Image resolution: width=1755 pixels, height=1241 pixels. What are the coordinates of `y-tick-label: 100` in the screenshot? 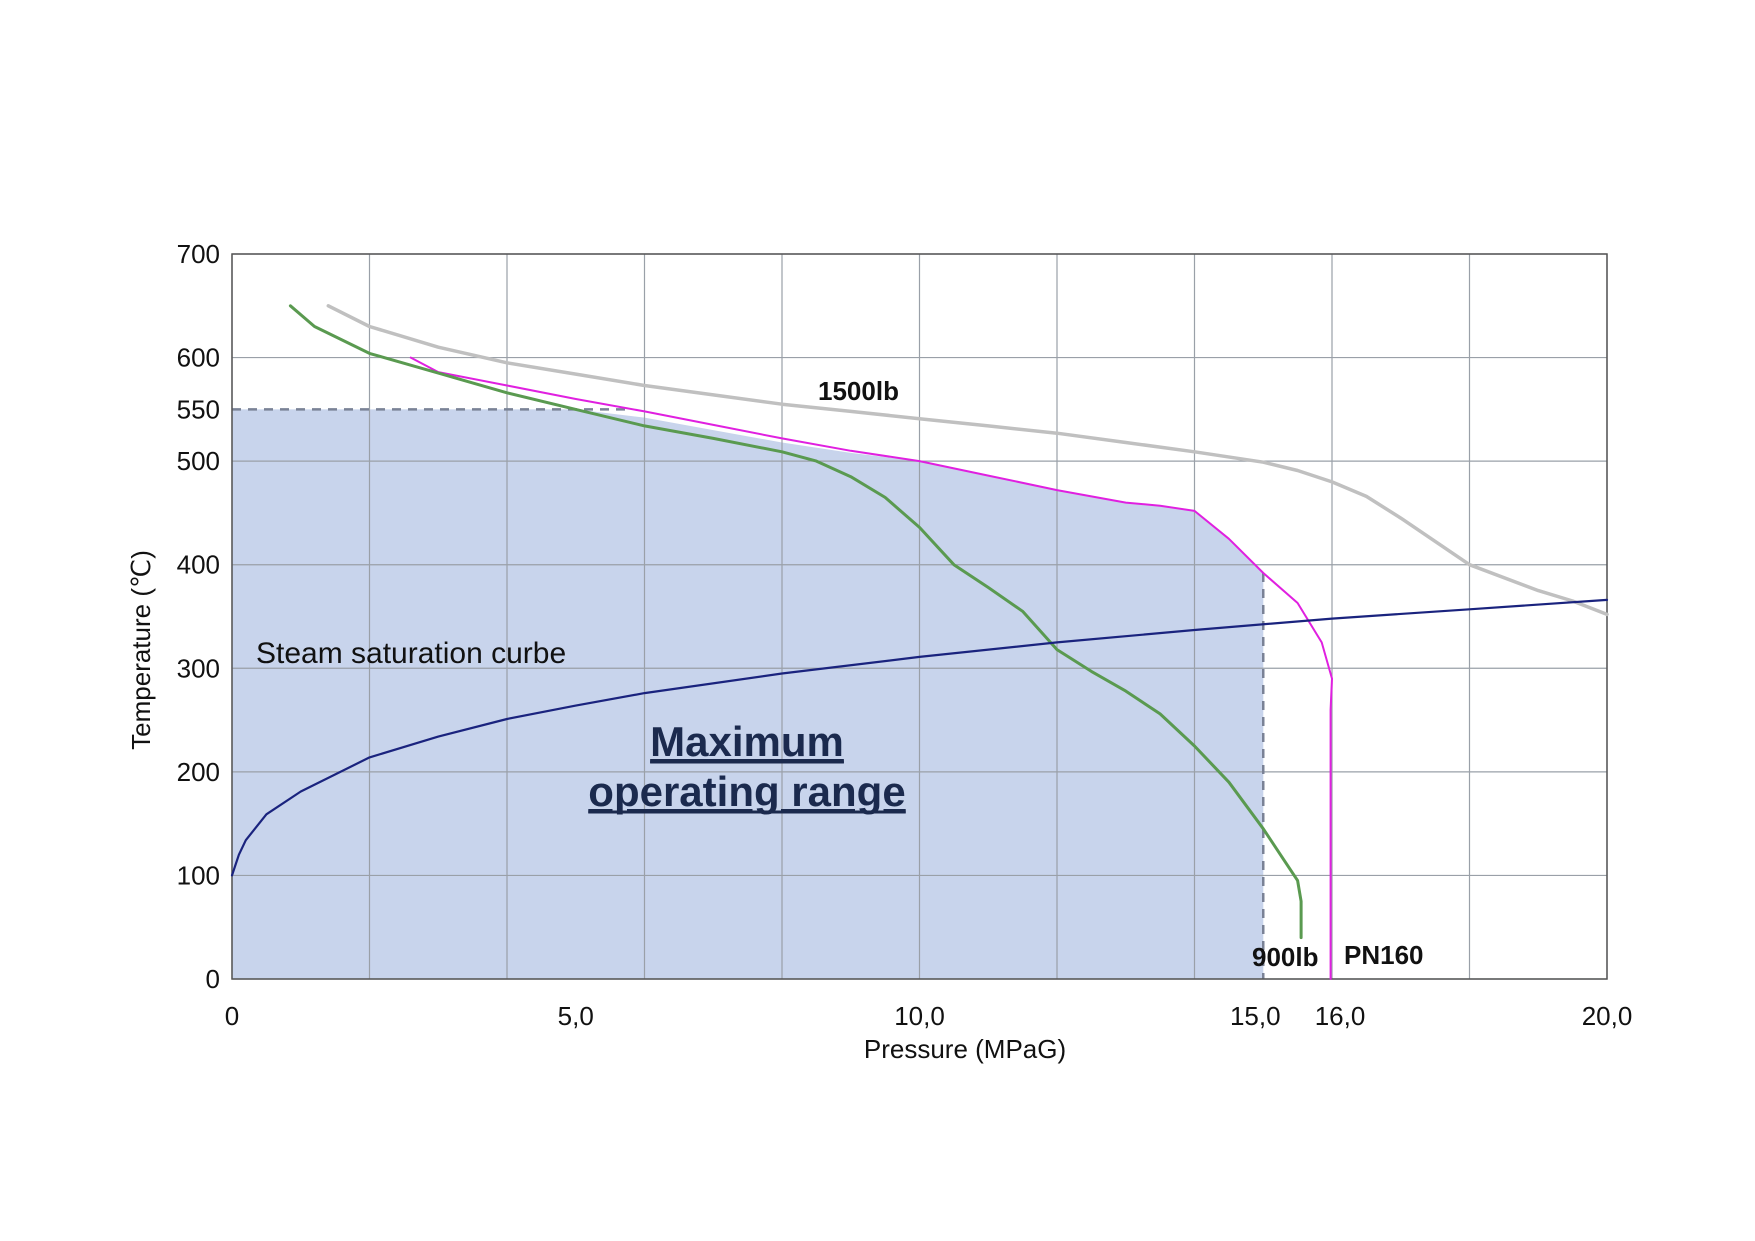 It's located at (198, 875).